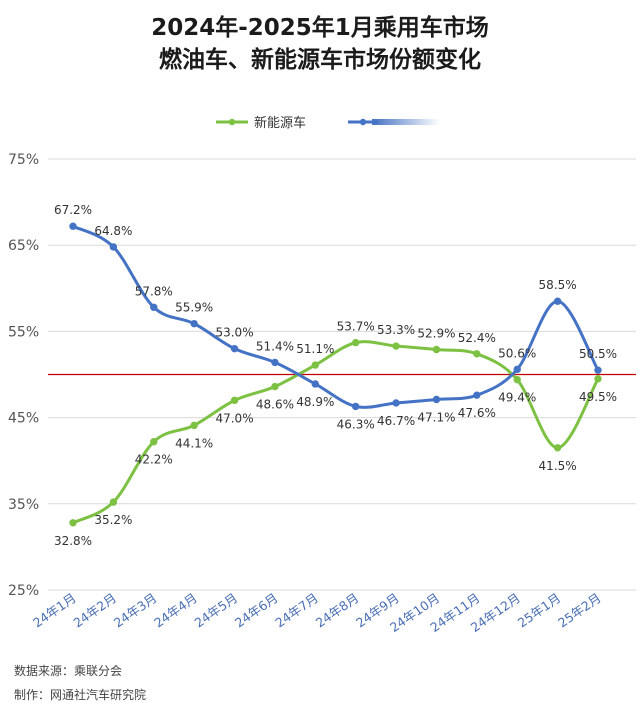  Describe the element at coordinates (154, 291) in the screenshot. I see `data-label: 57.8%` at that location.